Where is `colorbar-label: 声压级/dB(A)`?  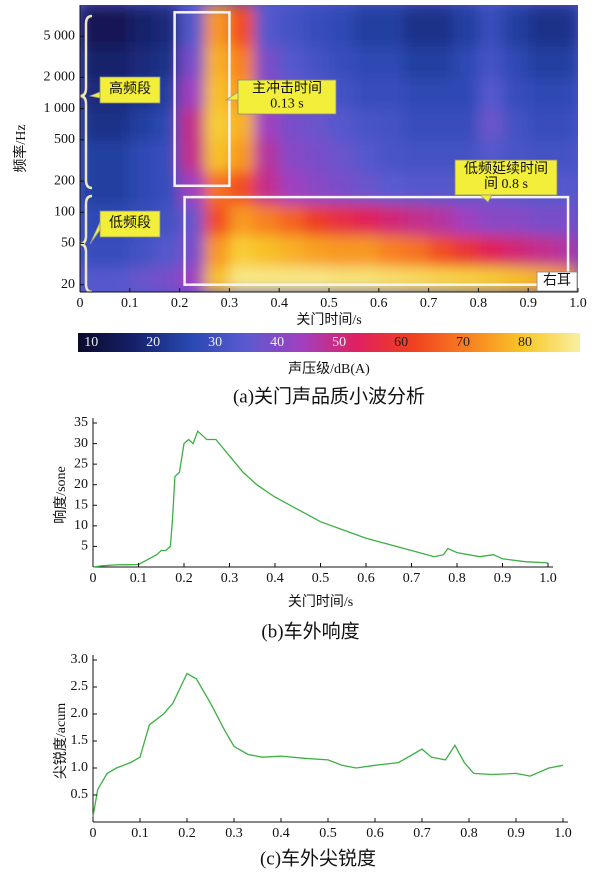
colorbar-label: 声压级/dB(A) is located at coordinates (329, 369).